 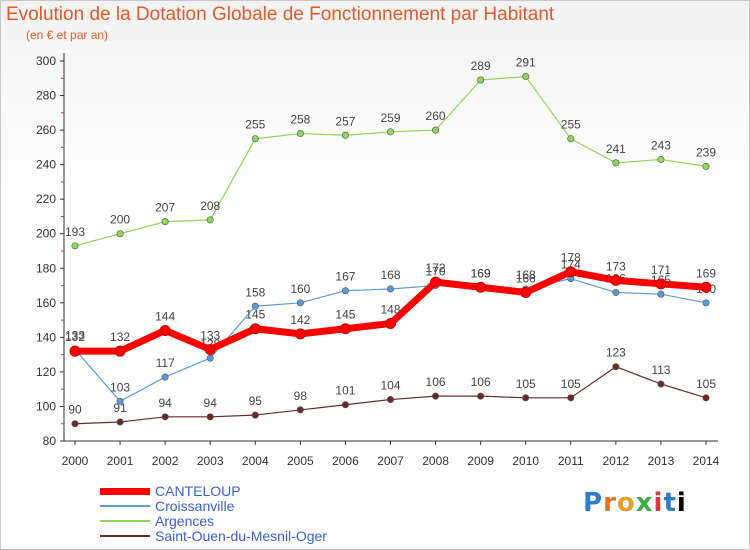 What do you see at coordinates (46, 303) in the screenshot?
I see `y-tick-label: 160` at bounding box center [46, 303].